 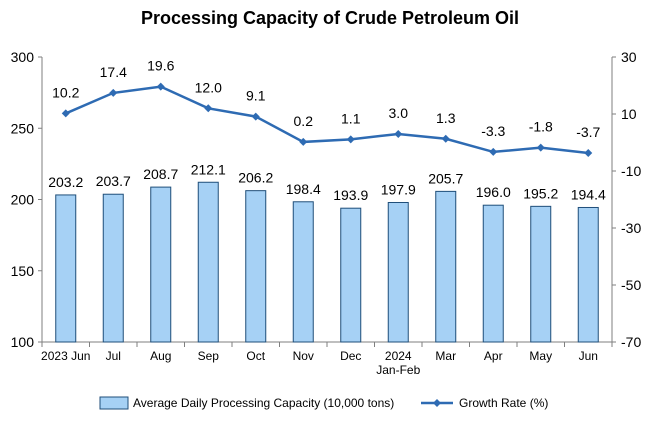 I want to click on x-tick-label: Jun, so click(x=588, y=356).